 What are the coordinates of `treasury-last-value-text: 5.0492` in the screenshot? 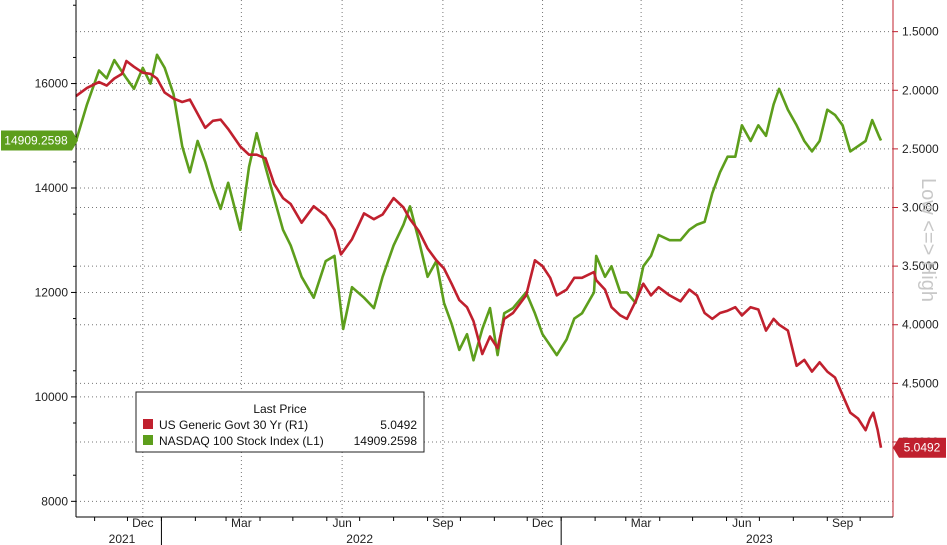 It's located at (922, 448).